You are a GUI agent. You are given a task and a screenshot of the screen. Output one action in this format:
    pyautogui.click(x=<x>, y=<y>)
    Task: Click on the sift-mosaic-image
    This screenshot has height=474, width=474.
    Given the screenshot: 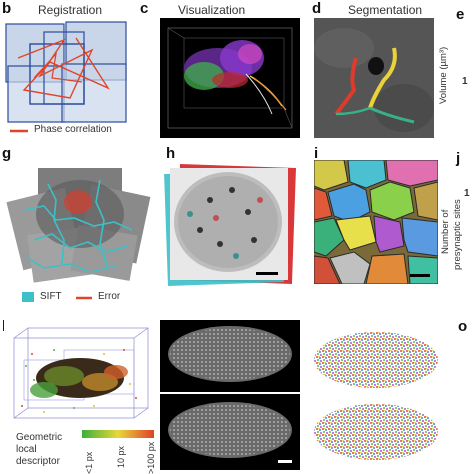 What is the action you would take?
    pyautogui.click(x=78, y=224)
    